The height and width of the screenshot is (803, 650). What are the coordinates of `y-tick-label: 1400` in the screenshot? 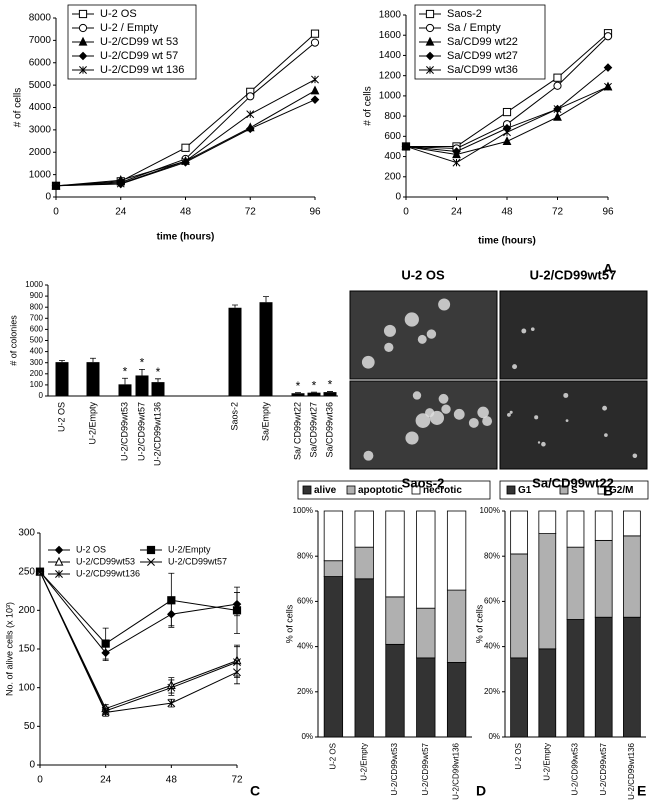 It's located at (390, 55).